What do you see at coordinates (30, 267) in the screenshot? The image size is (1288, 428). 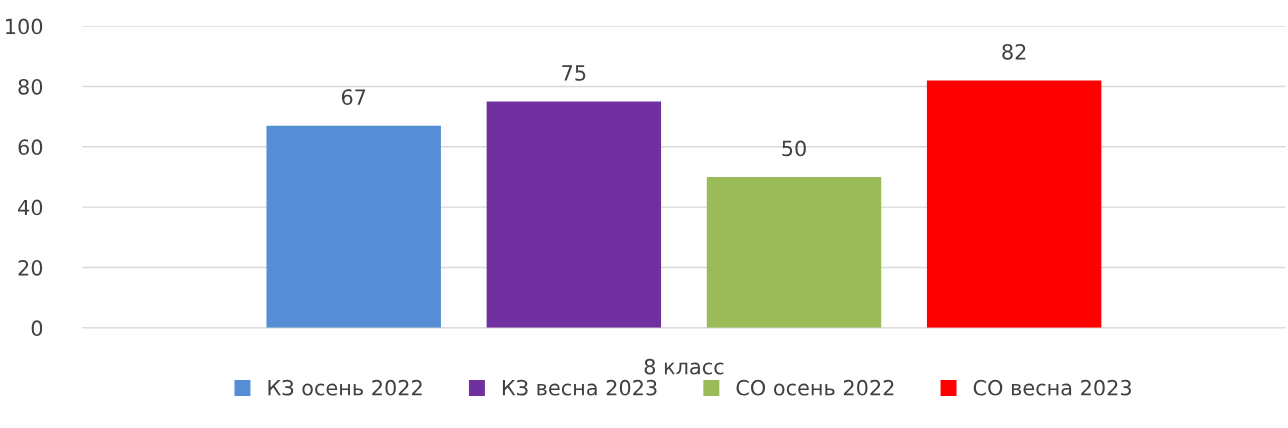 I see `y-tick-label: 20` at bounding box center [30, 267].